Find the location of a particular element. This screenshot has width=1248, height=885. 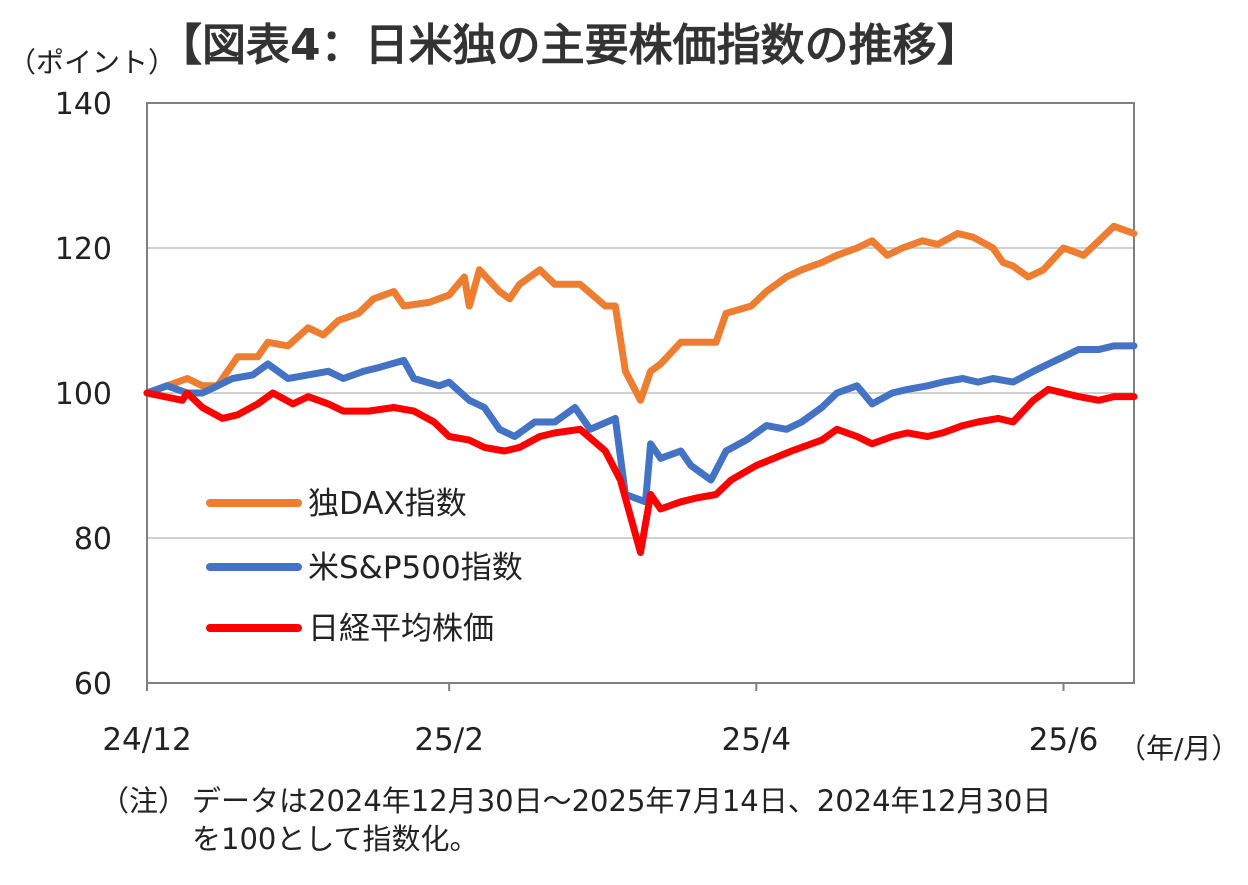

footnote-text-1: データは2024年12月30日～2025年7月14日、2024年12月30日 is located at coordinates (622, 801).